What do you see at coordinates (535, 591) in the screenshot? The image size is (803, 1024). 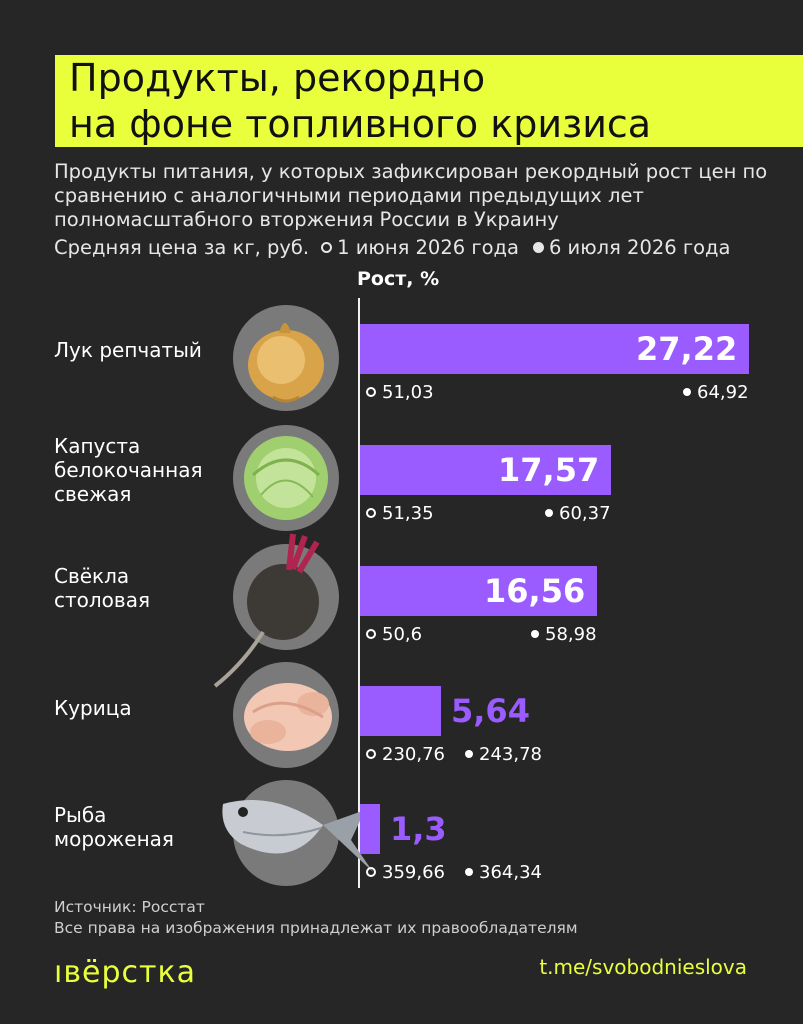 I see `bar-value-label: 16,56` at bounding box center [535, 591].